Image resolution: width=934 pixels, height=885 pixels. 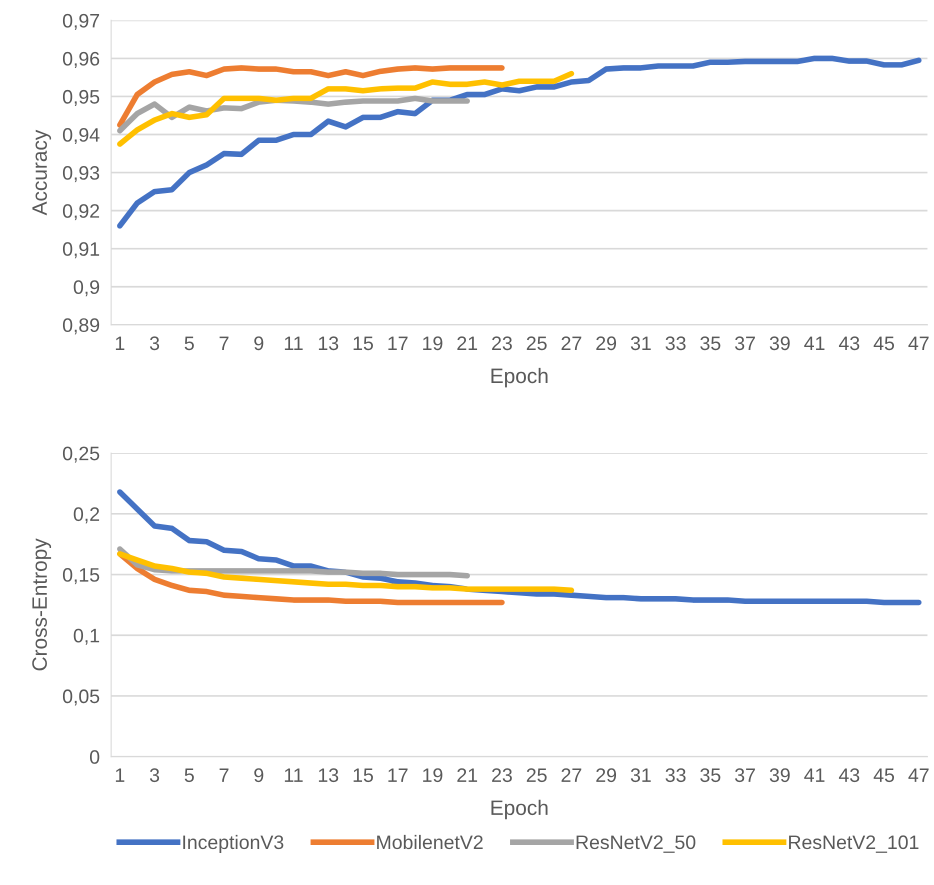 What do you see at coordinates (81, 98) in the screenshot?
I see `y-tick-label: 0,95` at bounding box center [81, 98].